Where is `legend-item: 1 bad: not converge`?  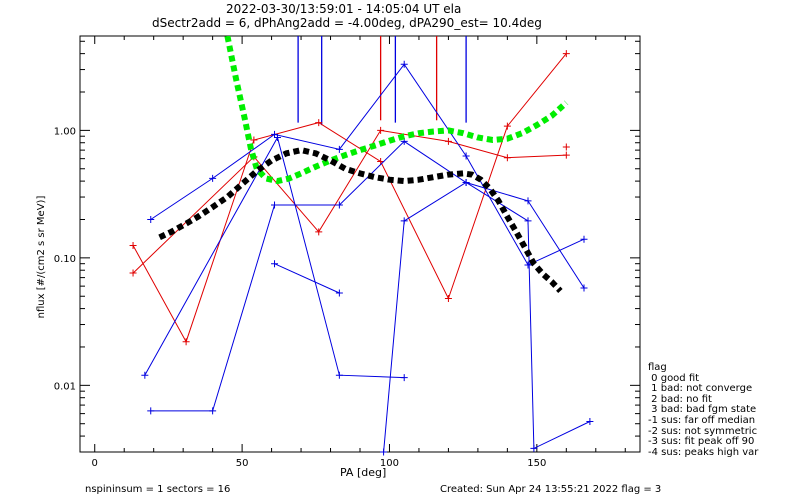
legend-item: 1 bad: not converge is located at coordinates (700, 389).